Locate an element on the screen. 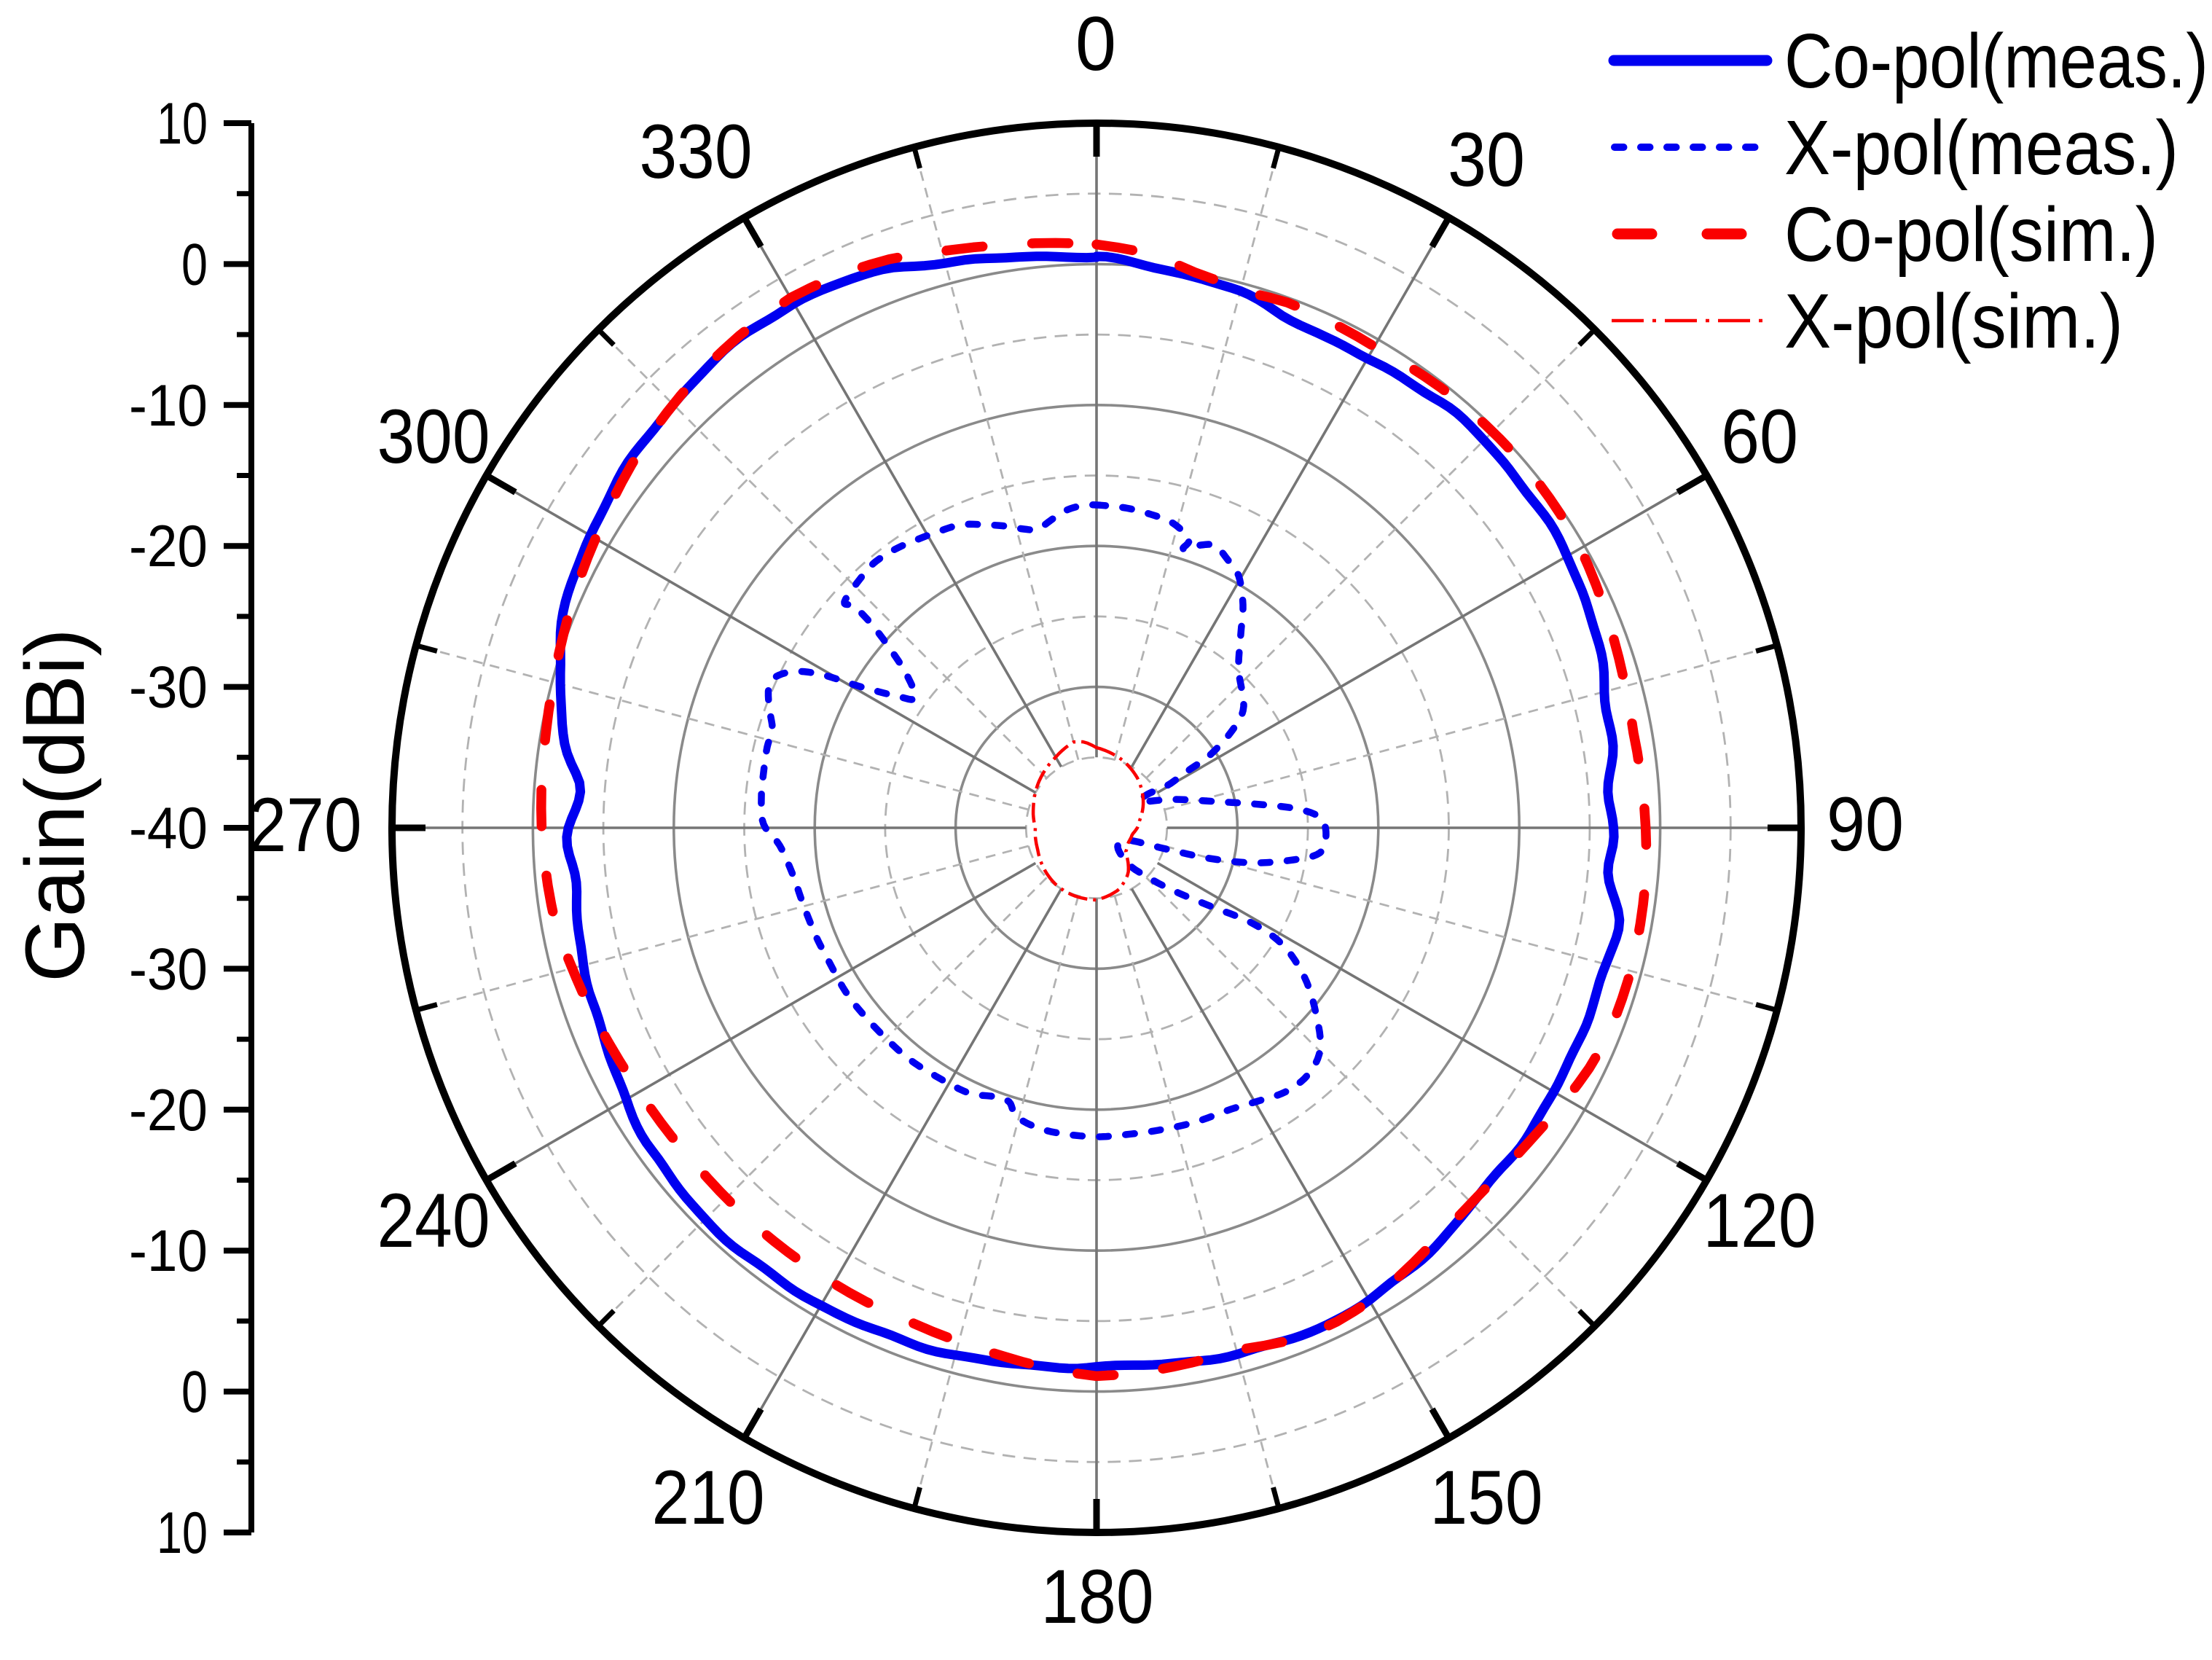 The image size is (2212, 1660). svg-text: 150 is located at coordinates (1486, 1497).